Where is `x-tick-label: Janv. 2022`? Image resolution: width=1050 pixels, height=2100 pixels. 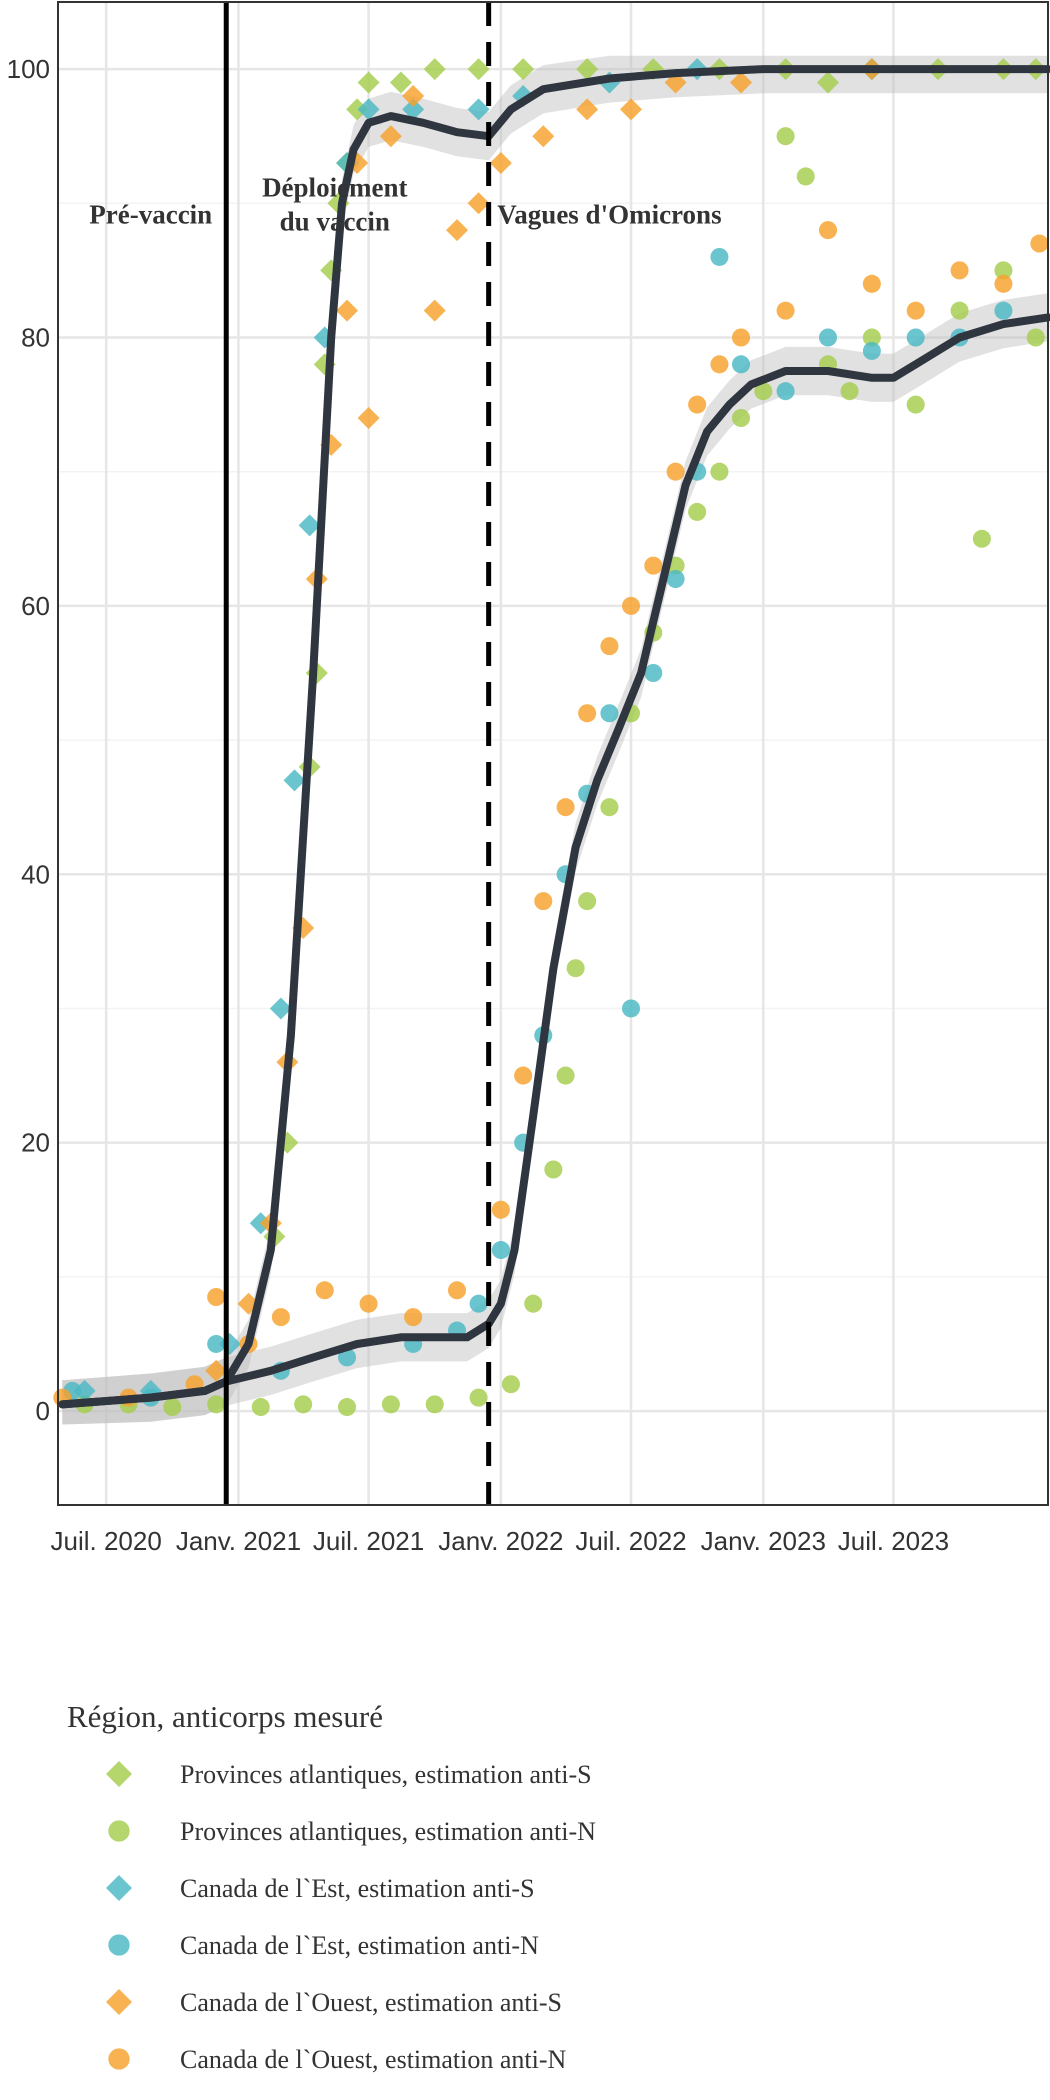 x-tick-label: Janv. 2022 is located at coordinates (500, 1541).